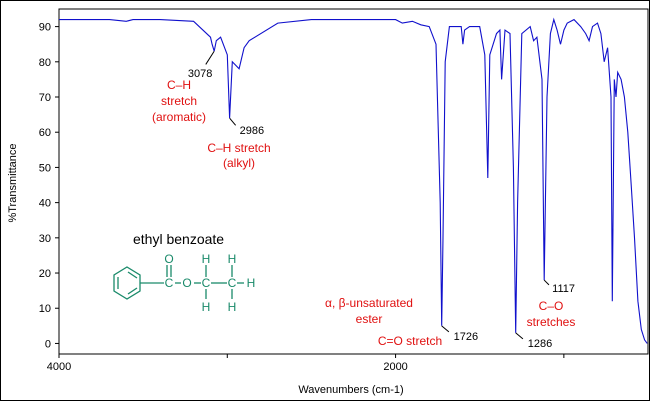 This screenshot has width=650, height=401. What do you see at coordinates (350, 390) in the screenshot?
I see `x-axis-title: Wavenumbers (cm-1)` at bounding box center [350, 390].